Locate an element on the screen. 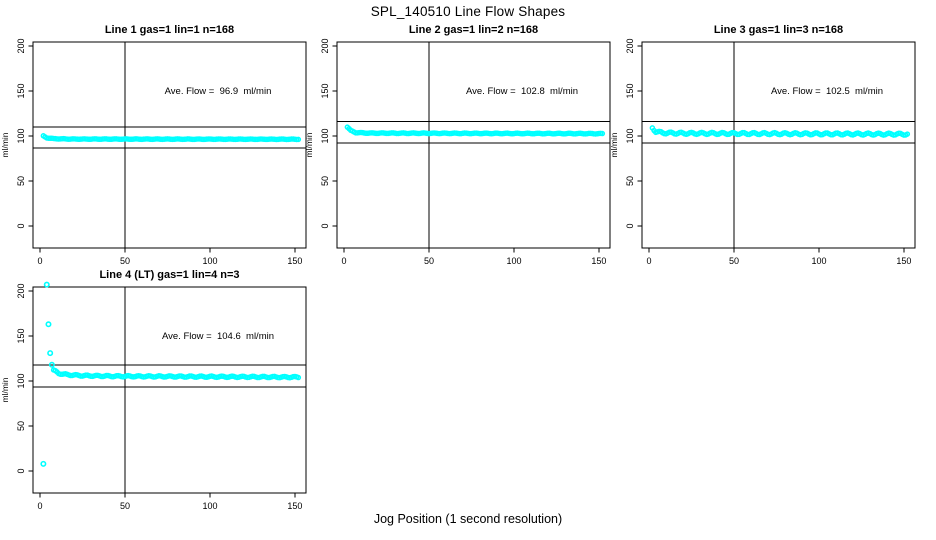  panel-4-plot: 0 50 100 150 0 50 100 150 200 ml/min is located at coordinates (153, 396).